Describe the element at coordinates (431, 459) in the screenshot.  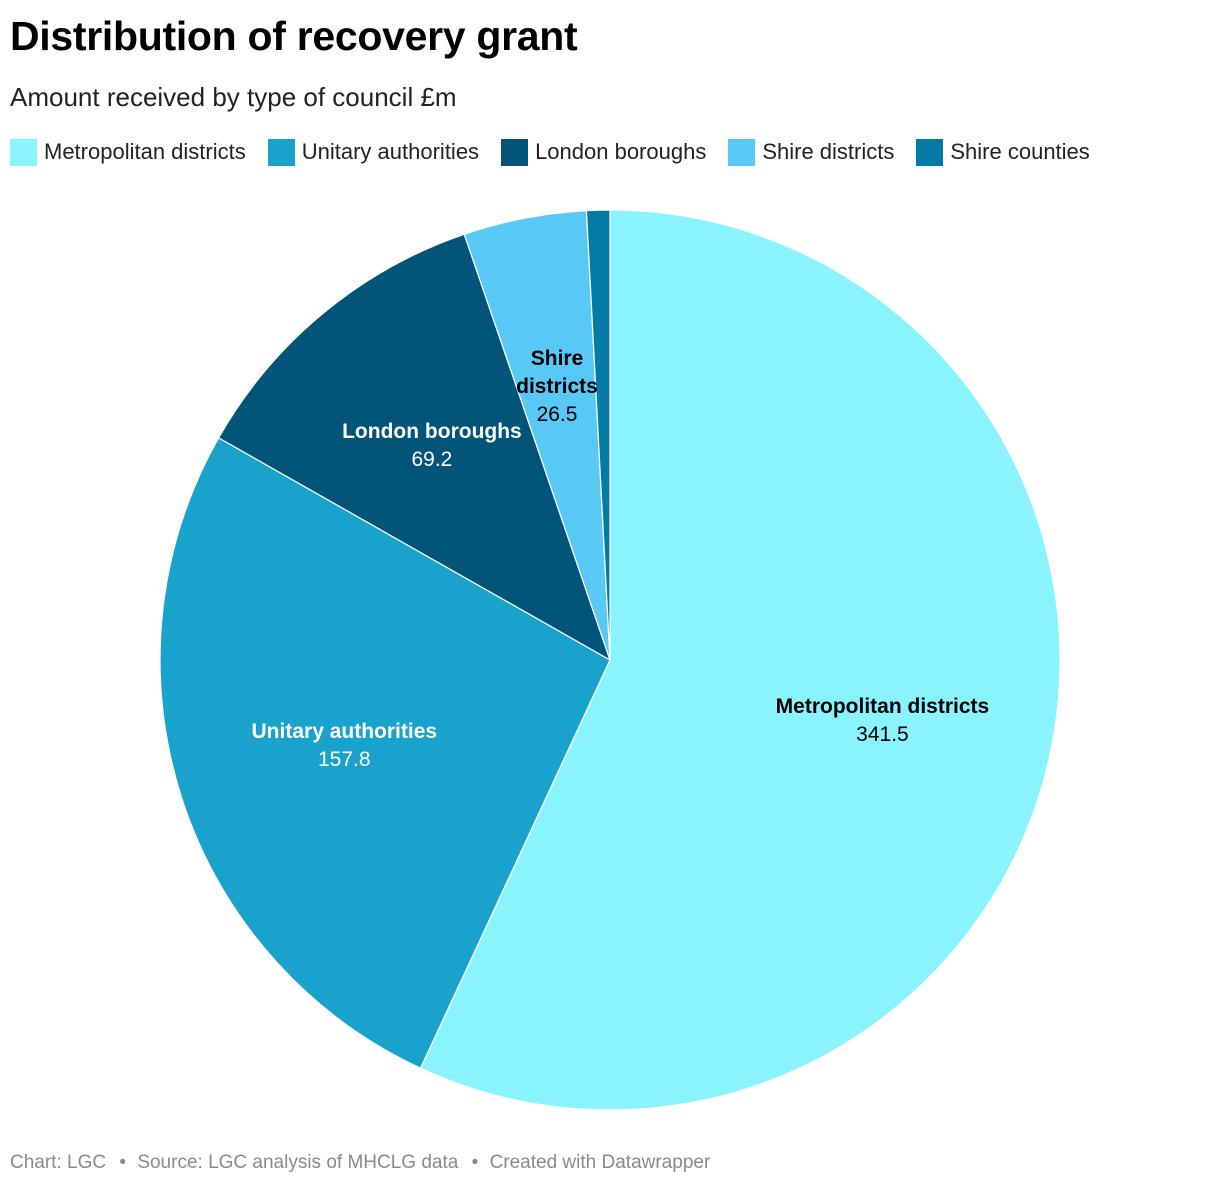
I see `slice-value-label: 69.2` at that location.